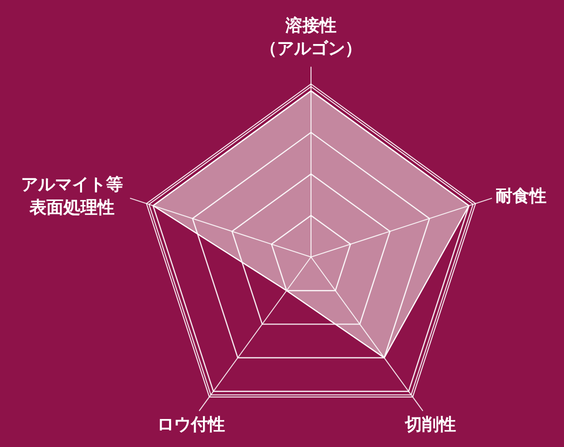 Image resolution: width=564 pixels, height=447 pixels. I want to click on spoke-label: アルマイト等表面処理性, so click(72, 197).